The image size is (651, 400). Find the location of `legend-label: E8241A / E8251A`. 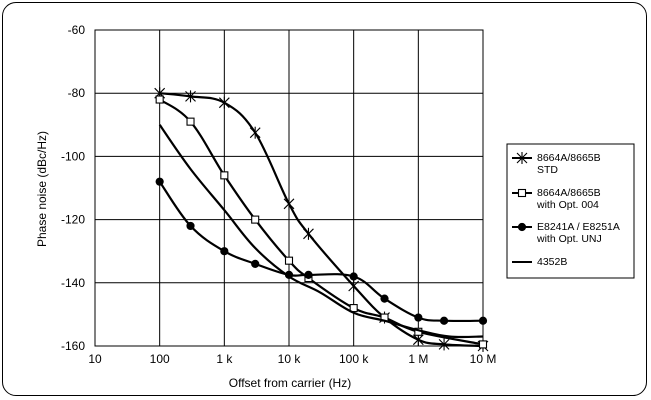

legend-label: E8241A / E8251A is located at coordinates (578, 227).